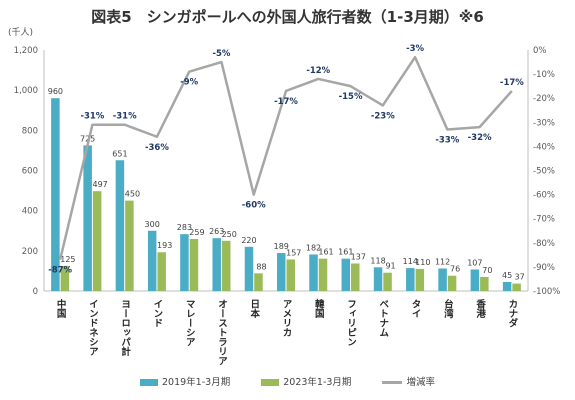 The height and width of the screenshot is (400, 575). What do you see at coordinates (313, 247) in the screenshot?
I see `bar-value-label-2019: 182` at bounding box center [313, 247].